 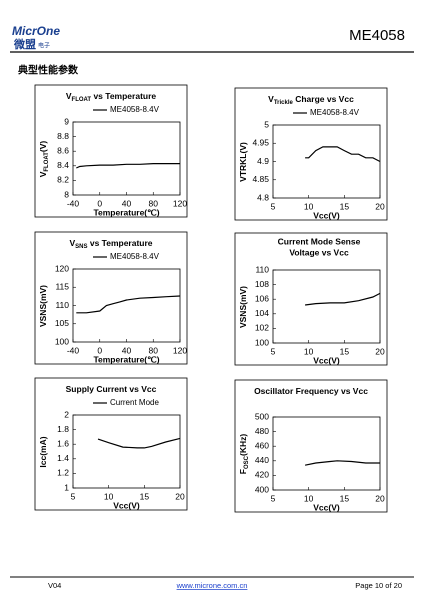 I want to click on chart-title: VFLOAT vs Temperature, so click(x=111, y=96).